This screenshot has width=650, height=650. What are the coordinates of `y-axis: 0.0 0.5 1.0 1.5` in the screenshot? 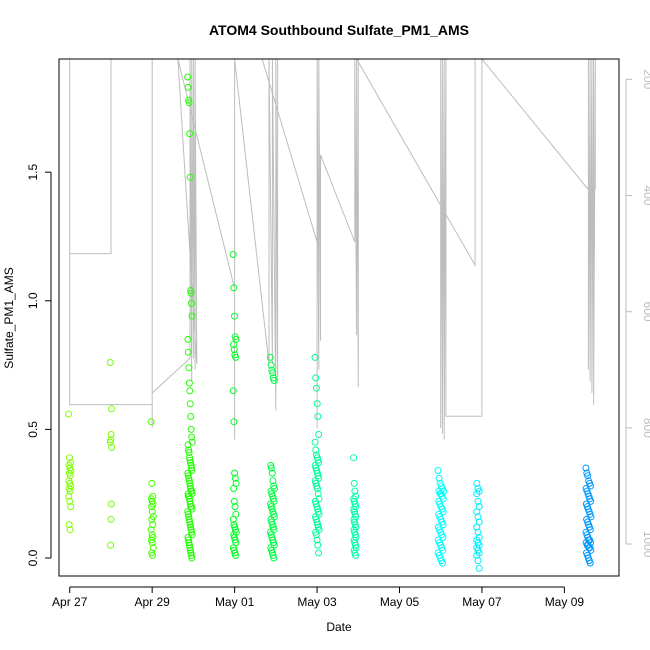 It's located at (39, 365).